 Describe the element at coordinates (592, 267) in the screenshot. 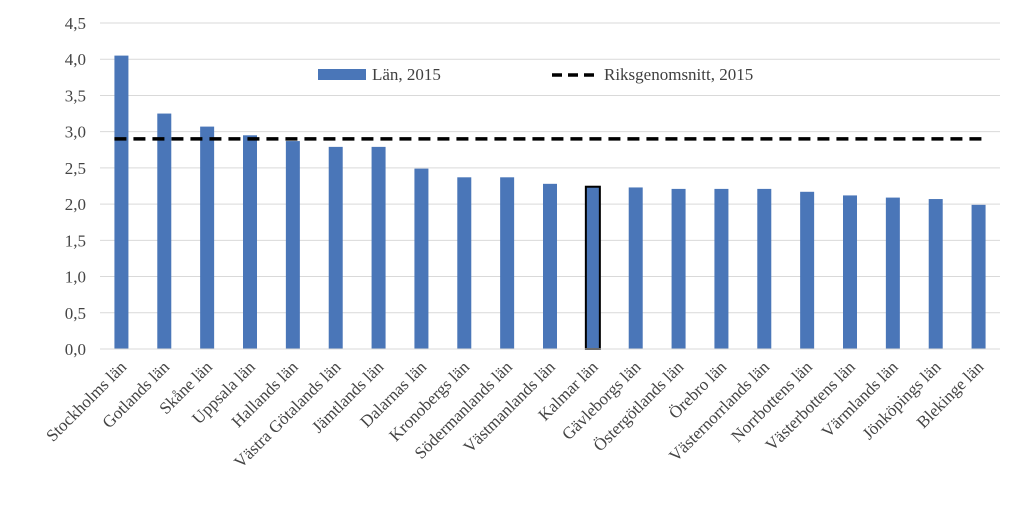

I see `bar-highlighted` at that location.